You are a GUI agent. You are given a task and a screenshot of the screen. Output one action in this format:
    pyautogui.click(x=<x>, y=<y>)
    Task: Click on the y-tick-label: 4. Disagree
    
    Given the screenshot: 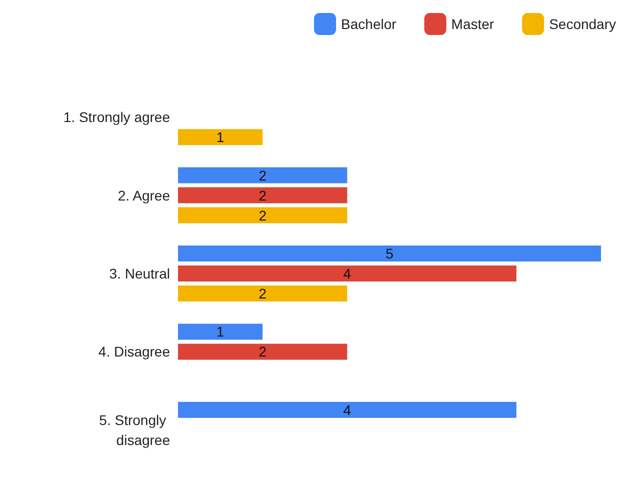 What is the action you would take?
    pyautogui.click(x=134, y=352)
    